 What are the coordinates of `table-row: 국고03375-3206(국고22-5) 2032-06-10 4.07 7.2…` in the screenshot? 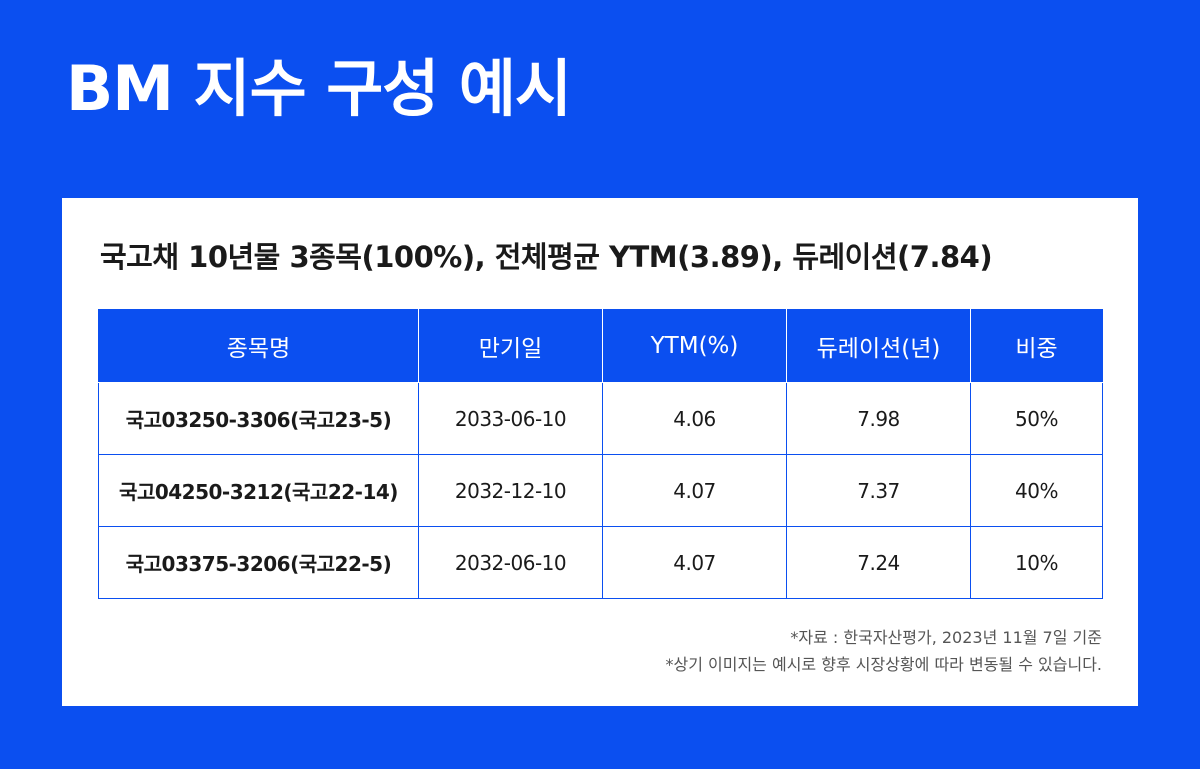 It's located at (600, 562).